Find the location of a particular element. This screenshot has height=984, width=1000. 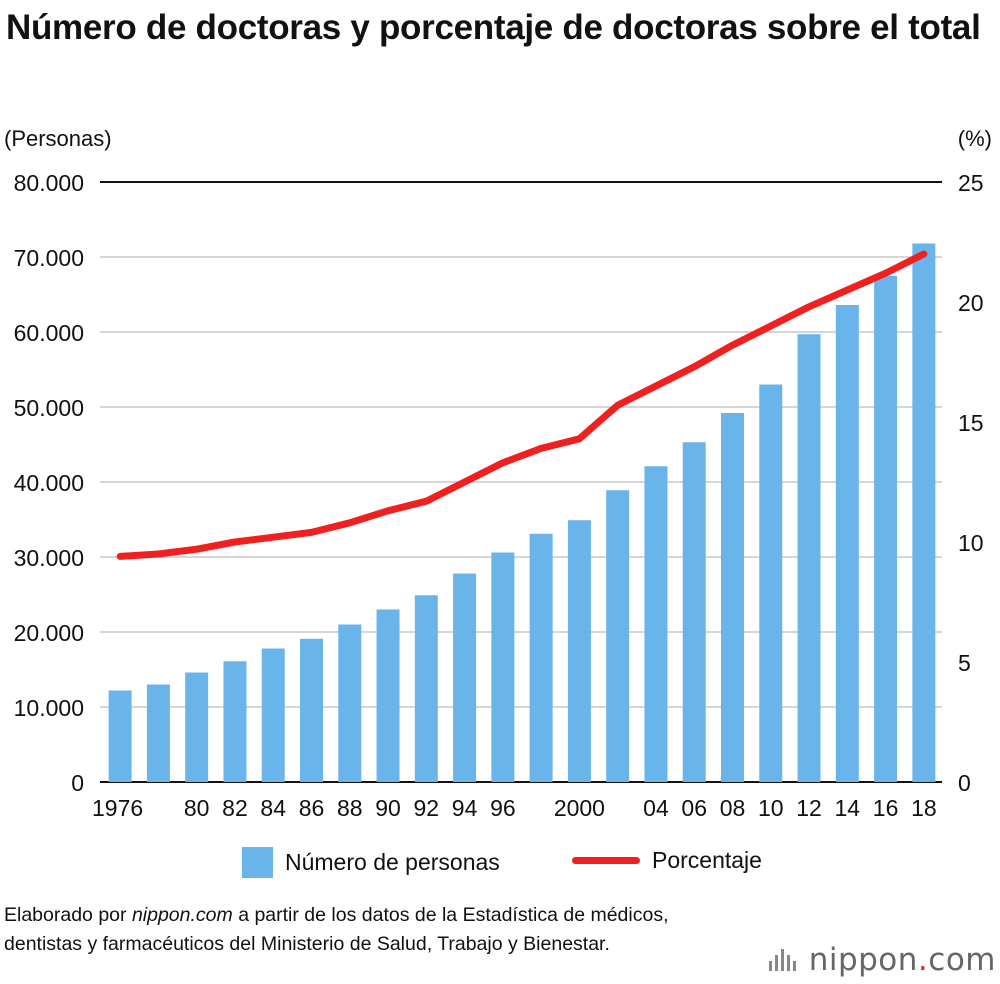

left-axis-unit: (Personas) is located at coordinates (58, 138).